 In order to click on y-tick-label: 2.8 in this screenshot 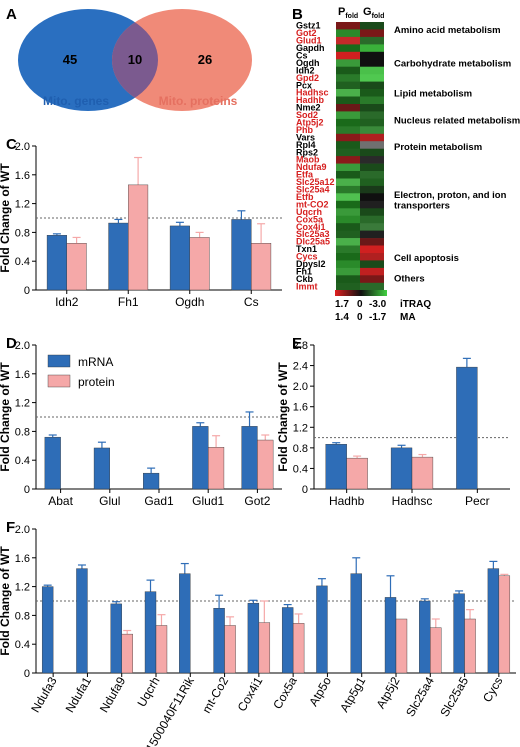, I will do `click(300, 346)`.